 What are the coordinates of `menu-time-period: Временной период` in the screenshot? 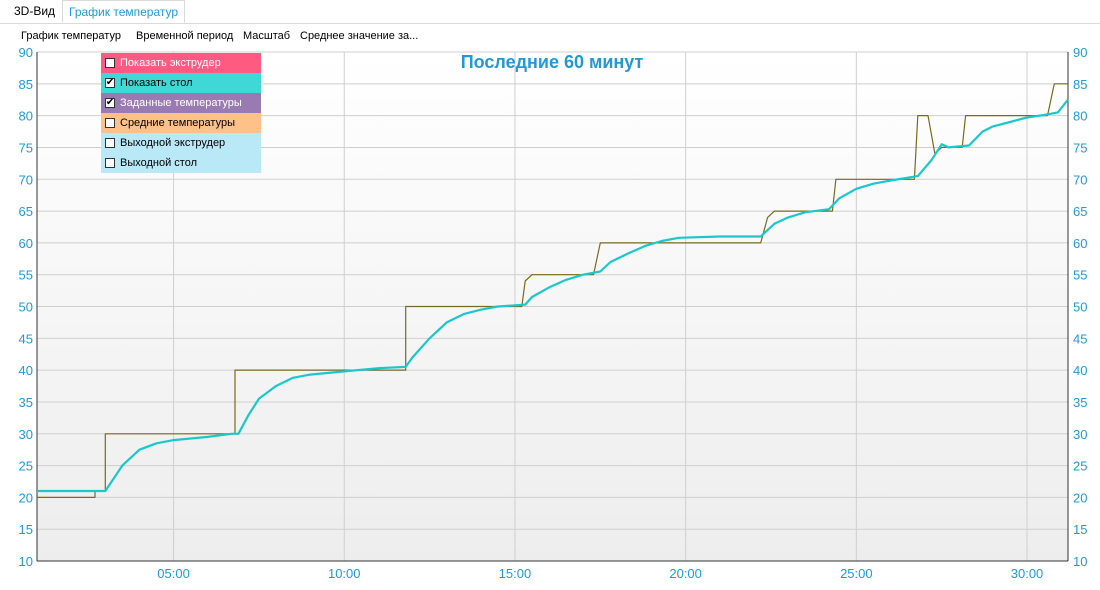 It's located at (185, 36).